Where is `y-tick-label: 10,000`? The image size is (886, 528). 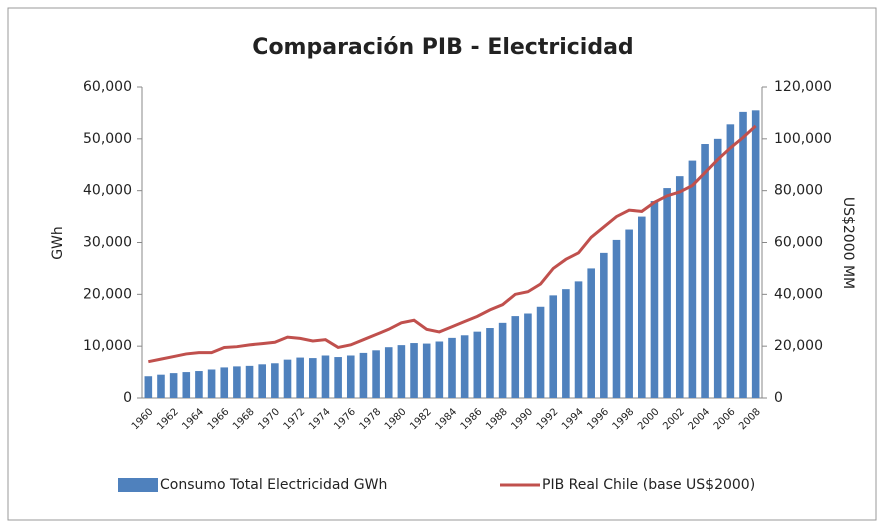 y-tick-label: 10,000 is located at coordinates (107, 346).